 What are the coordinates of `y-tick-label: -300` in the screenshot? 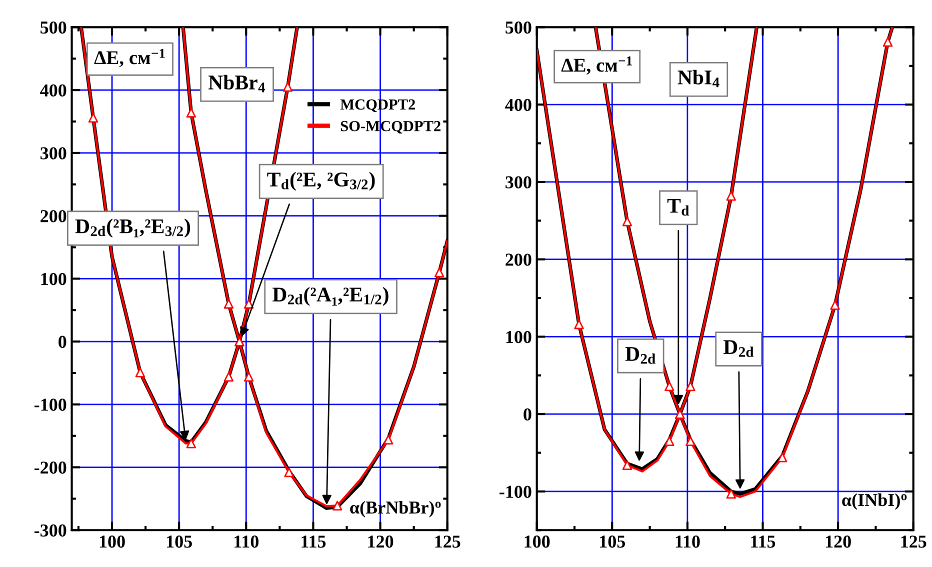 It's located at (50, 530).